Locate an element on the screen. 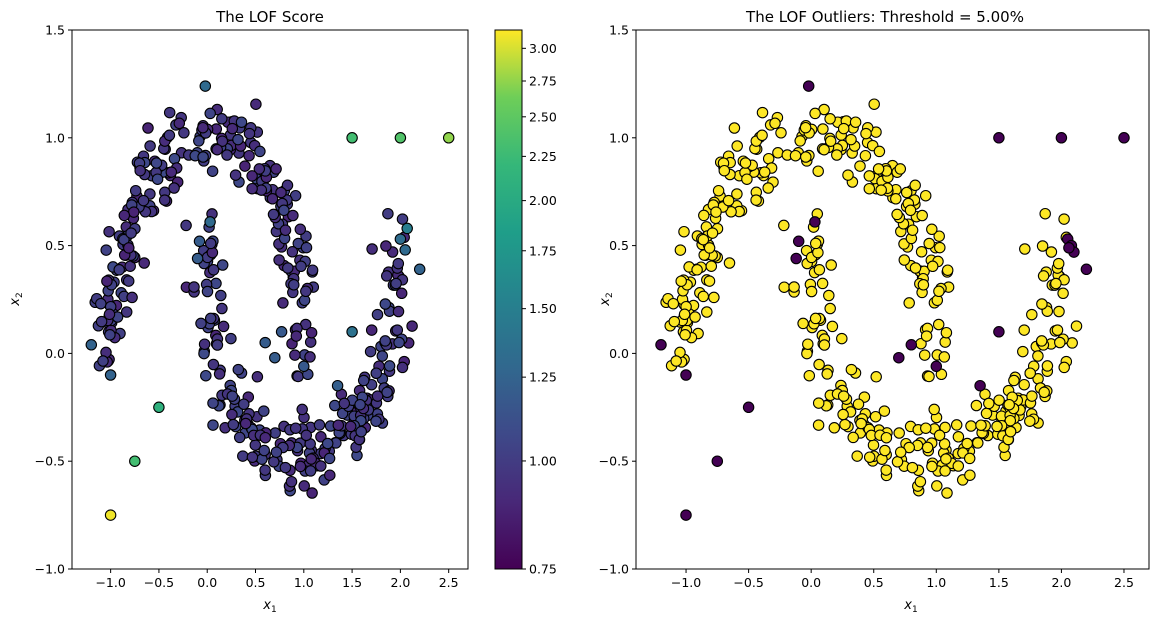 The width and height of the screenshot is (1168, 623). colorbar-tick-label: 1.25 is located at coordinates (543, 377).